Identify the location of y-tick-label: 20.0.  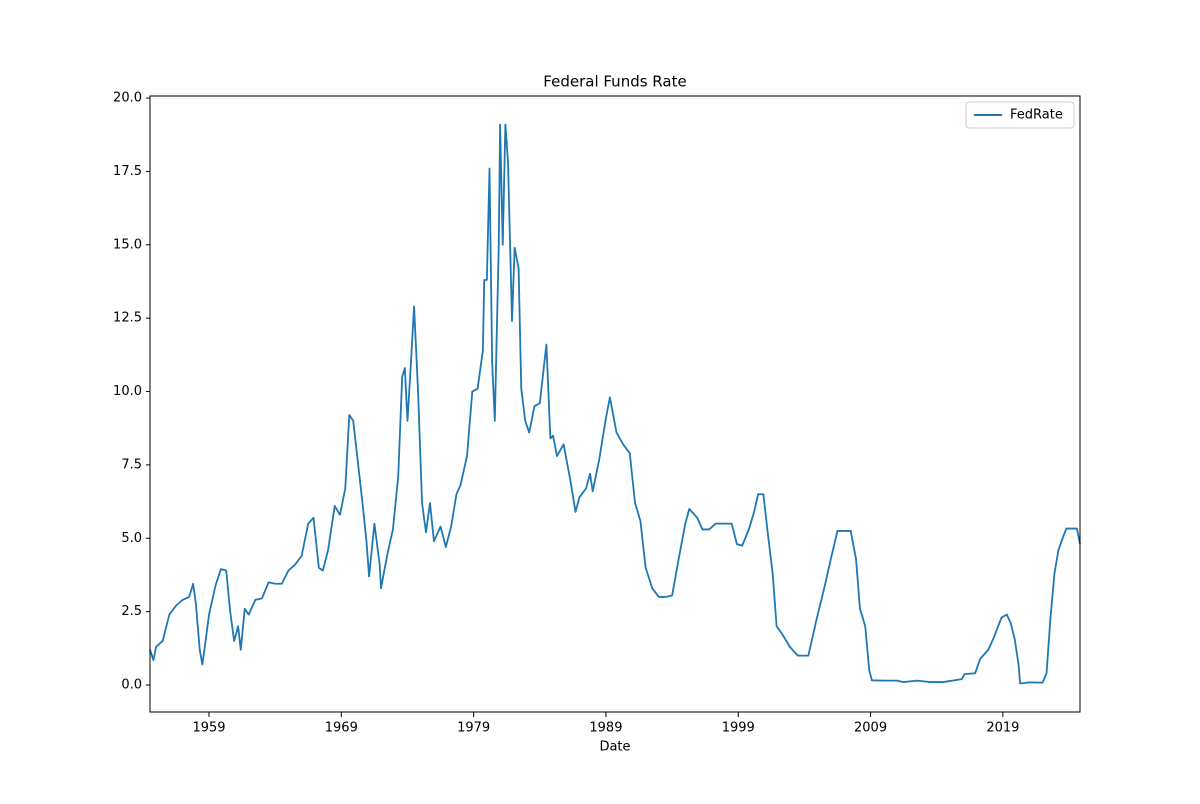
(127, 98).